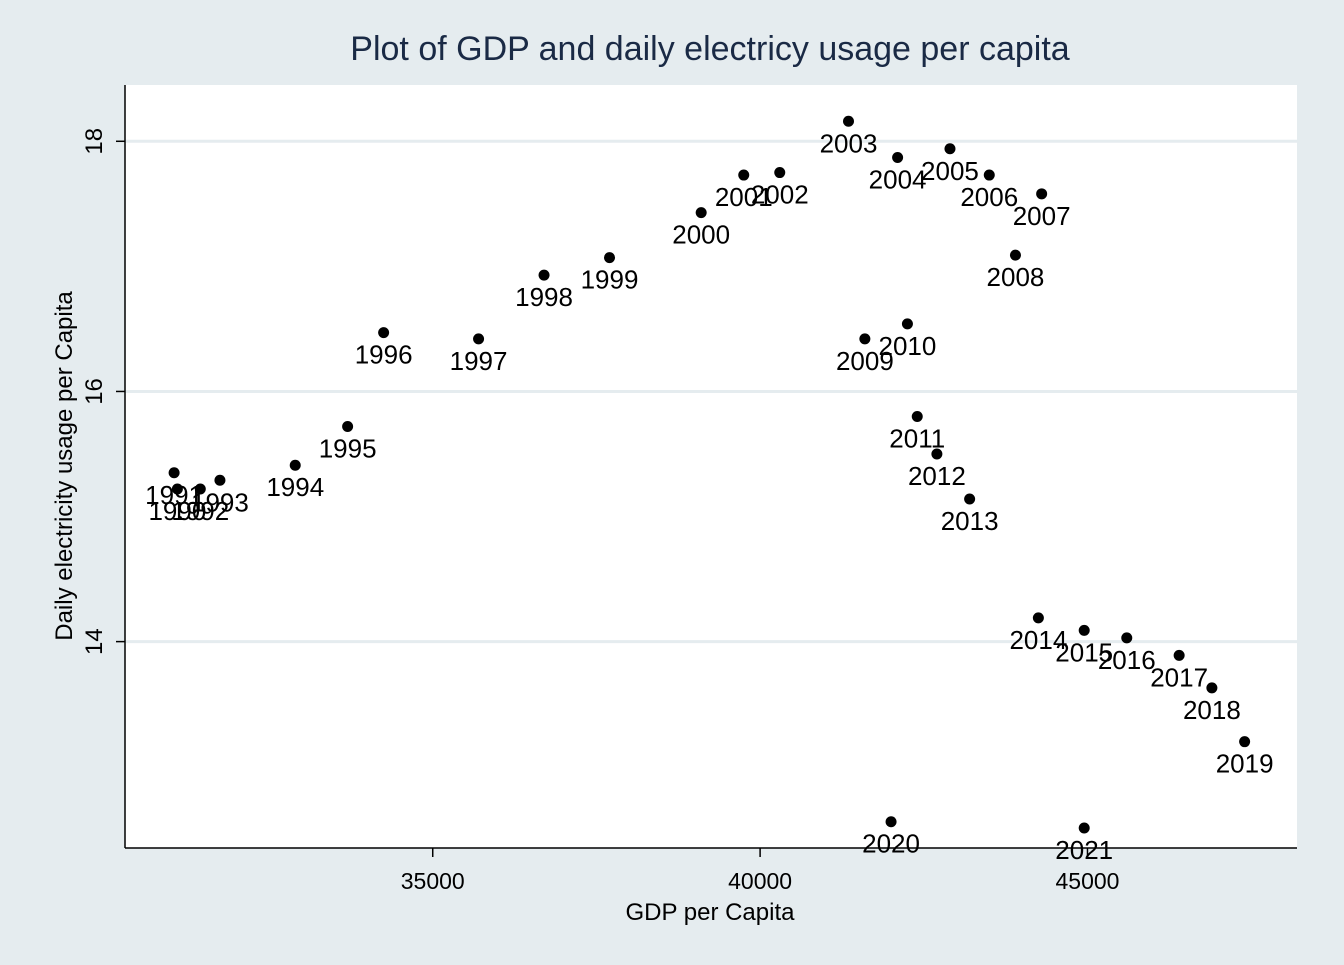  I want to click on data-point-label: 2000, so click(701, 235).